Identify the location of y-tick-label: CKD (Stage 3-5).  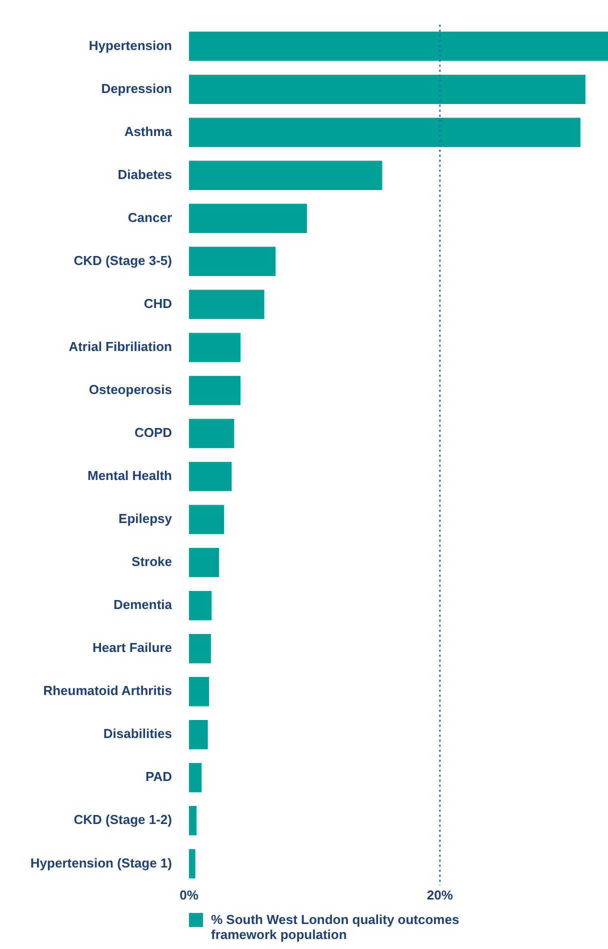
(123, 260).